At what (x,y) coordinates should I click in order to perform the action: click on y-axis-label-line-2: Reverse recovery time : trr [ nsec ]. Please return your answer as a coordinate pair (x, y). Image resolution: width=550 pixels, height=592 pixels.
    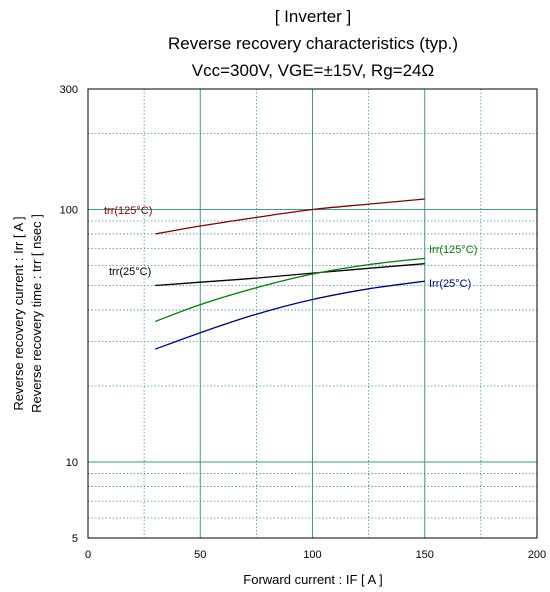
    Looking at the image, I should click on (36, 313).